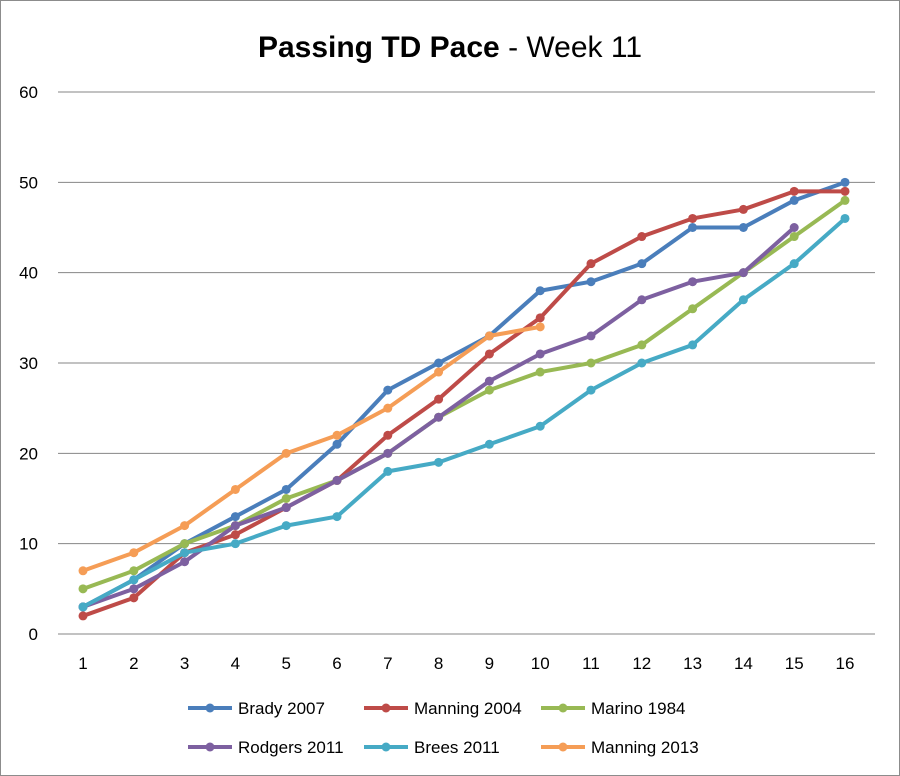 This screenshot has height=776, width=900. Describe the element at coordinates (28, 363) in the screenshot. I see `y-axis-labels: 0 10 20 30 40 50 60` at that location.